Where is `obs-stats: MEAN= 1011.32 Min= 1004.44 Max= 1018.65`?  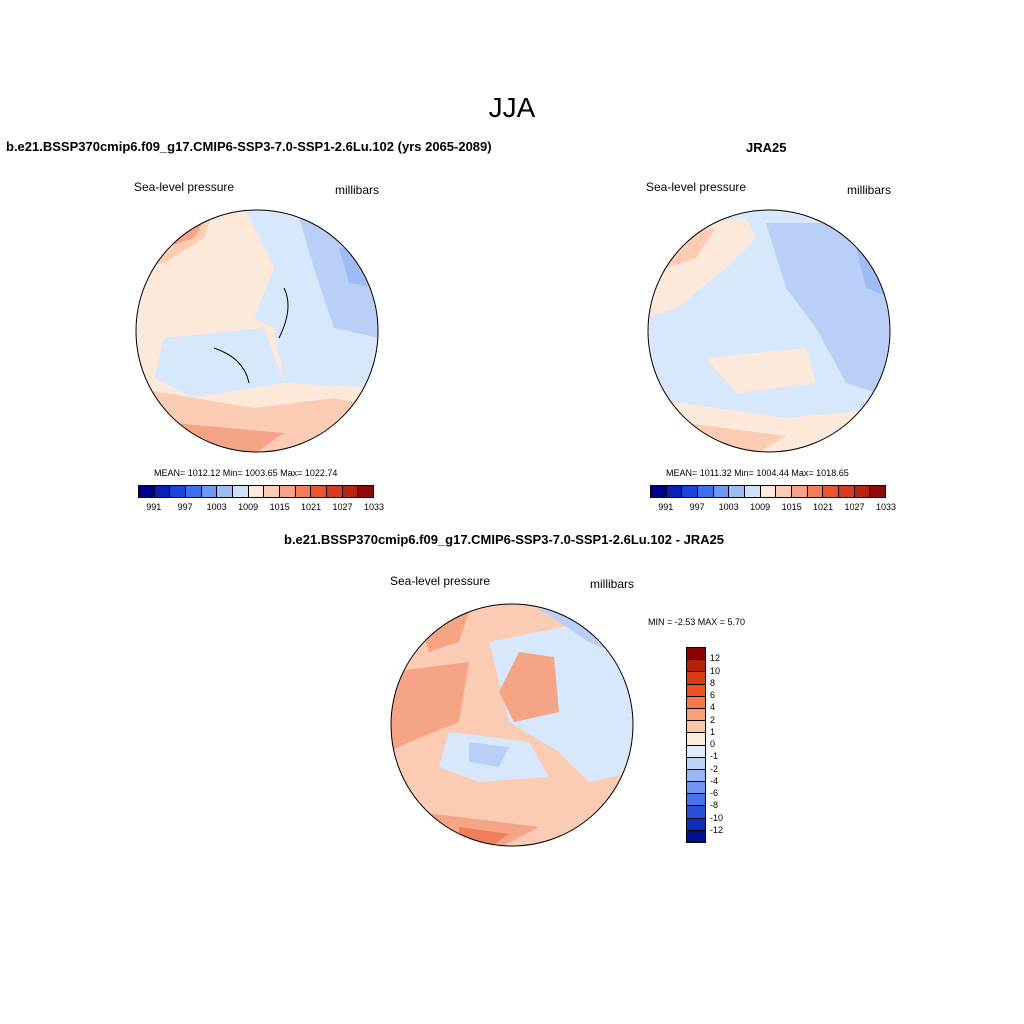 obs-stats: MEAN= 1011.32 Min= 1004.44 Max= 1018.65 is located at coordinates (757, 473).